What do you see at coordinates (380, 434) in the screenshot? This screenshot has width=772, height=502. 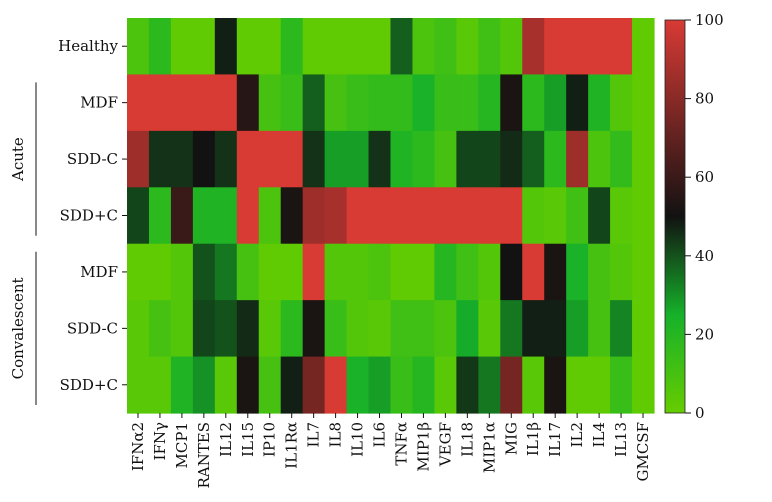 I see `column-label: IL6` at bounding box center [380, 434].